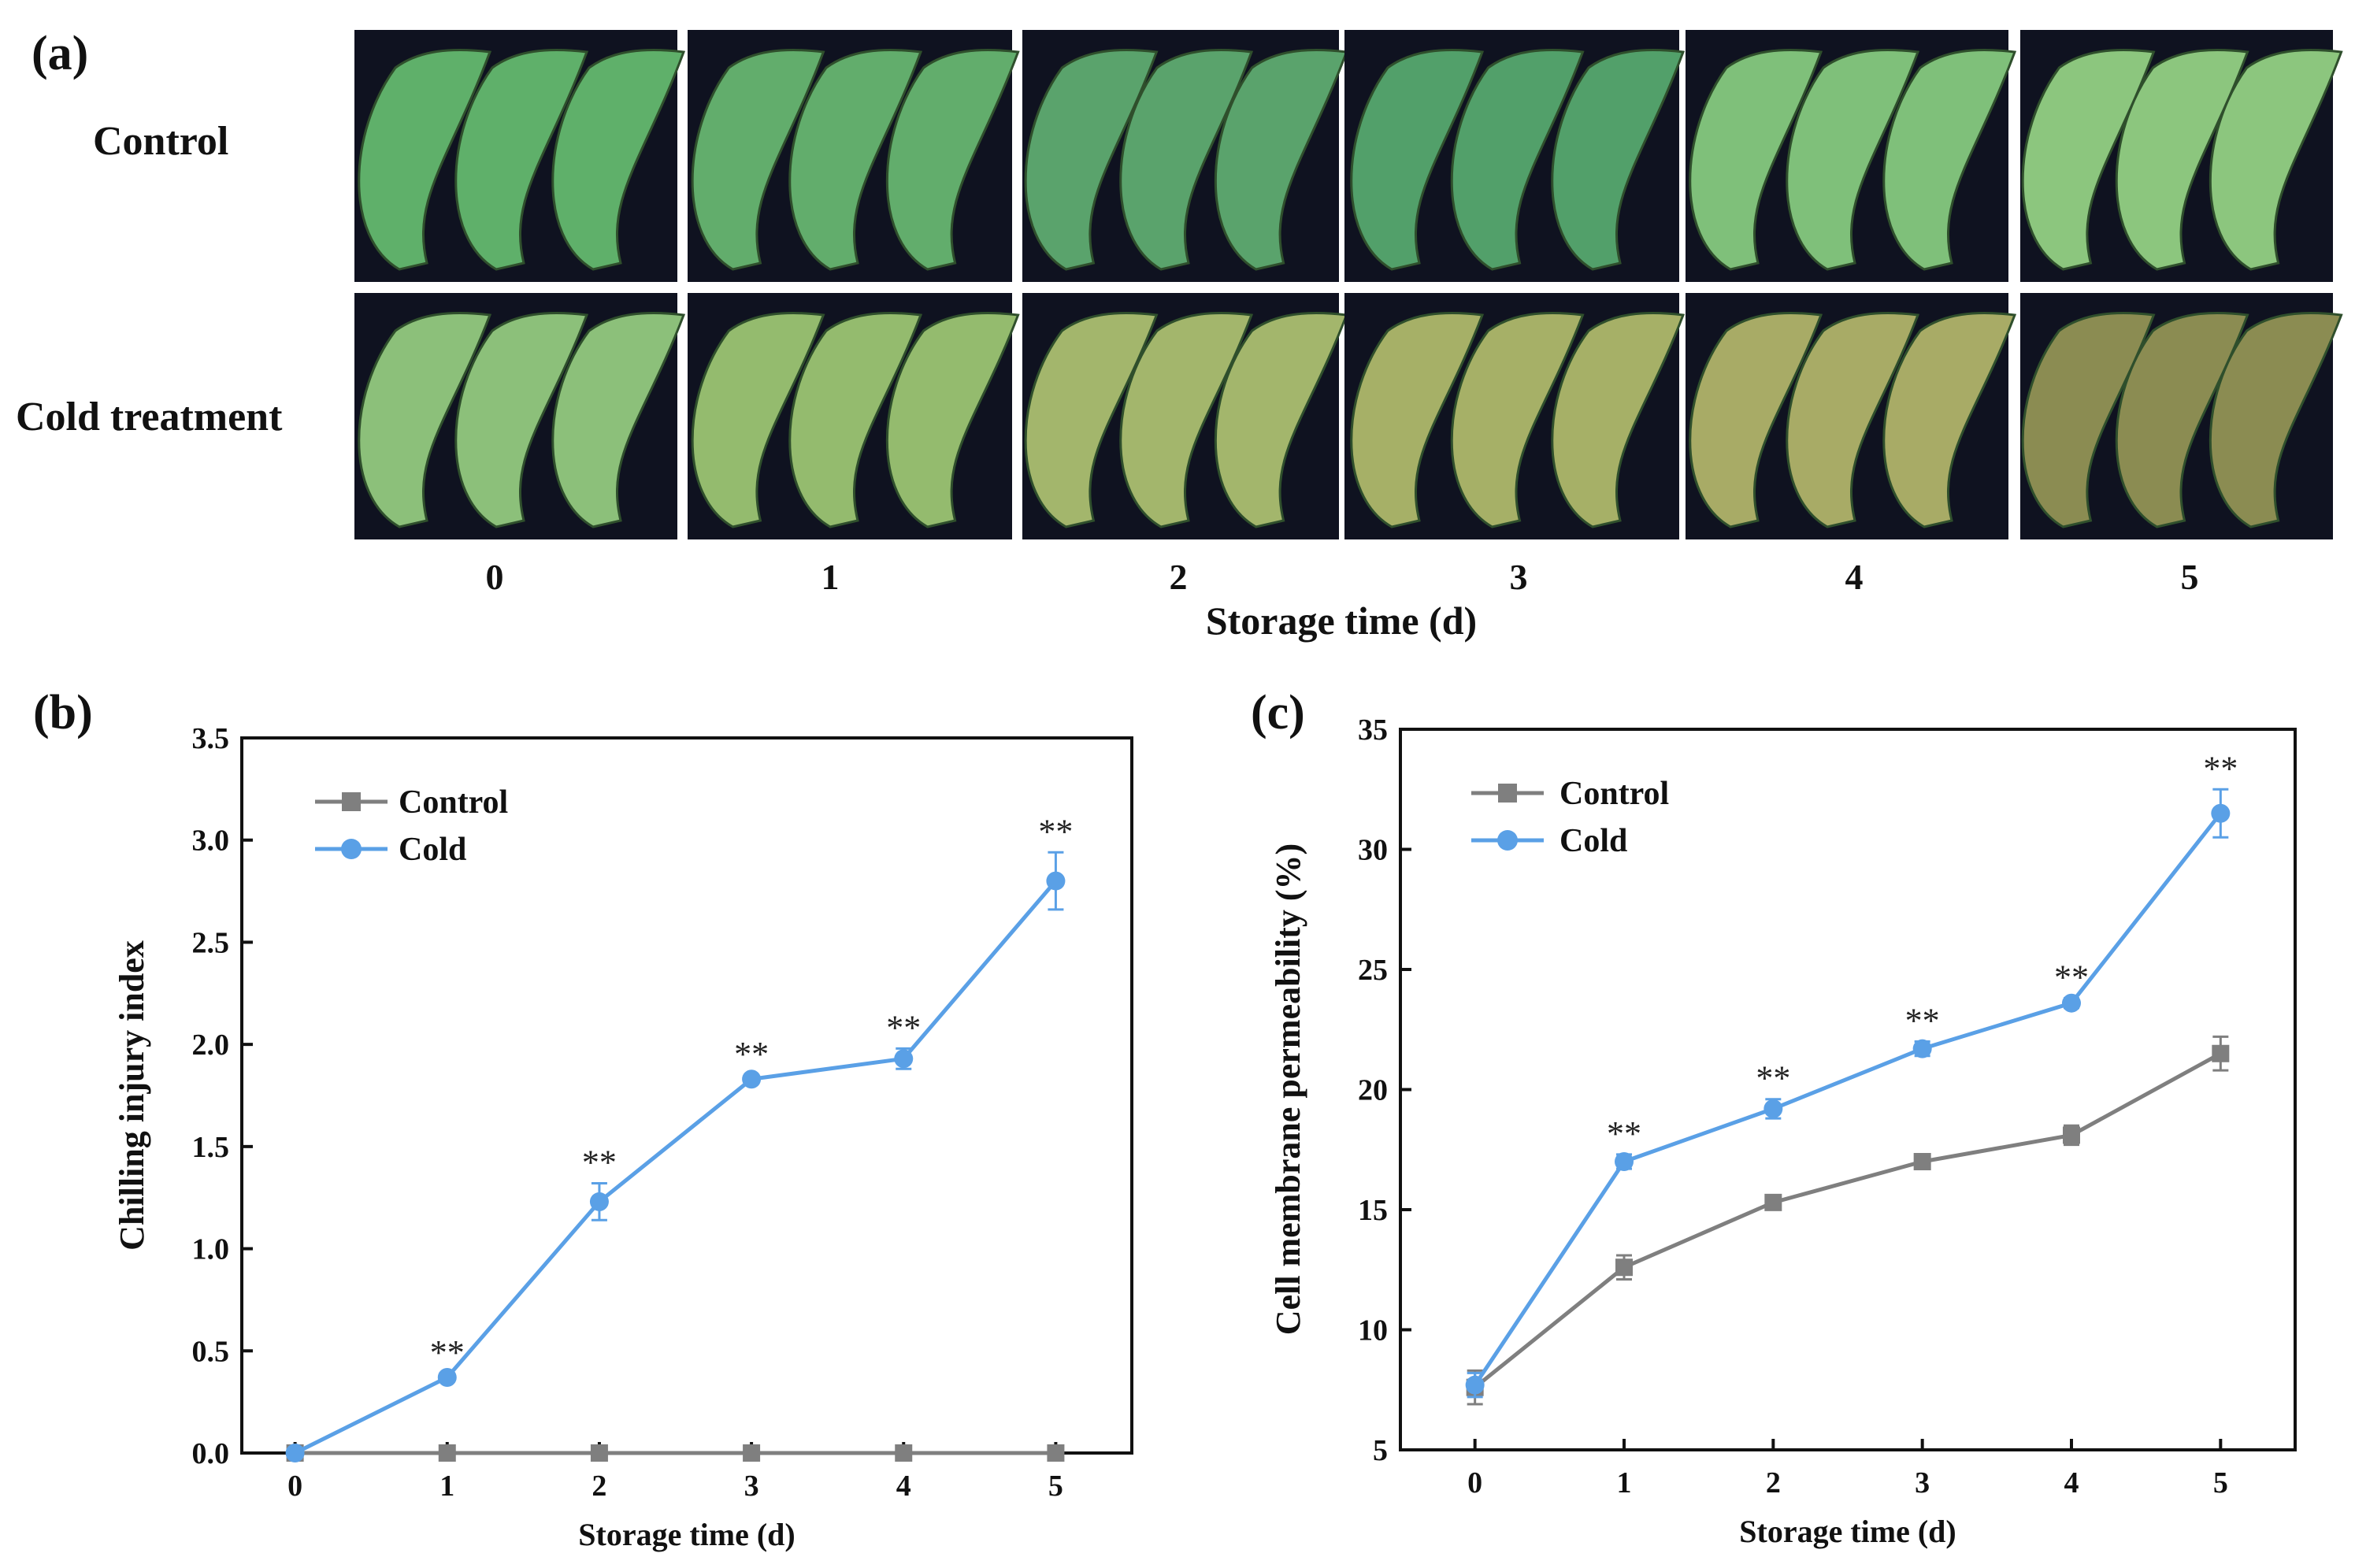 The image size is (2355, 1568). What do you see at coordinates (2190, 577) in the screenshot?
I see `photo-time-label-5: 5` at bounding box center [2190, 577].